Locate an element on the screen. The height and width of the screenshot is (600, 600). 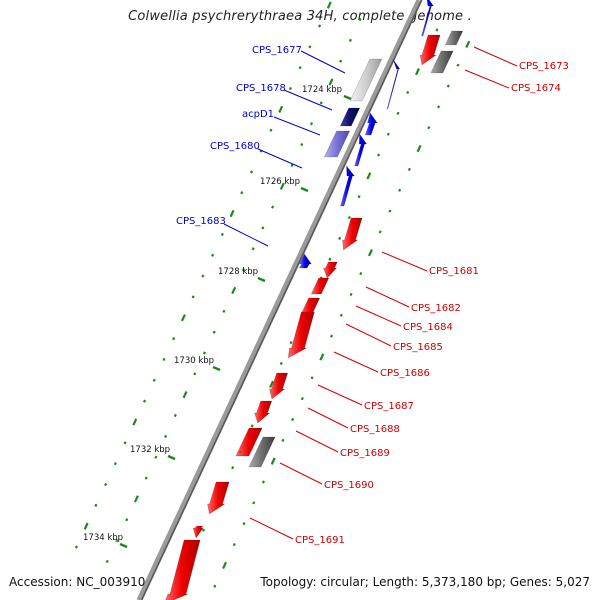
gene-label: CPS_1690 is located at coordinates (349, 485).